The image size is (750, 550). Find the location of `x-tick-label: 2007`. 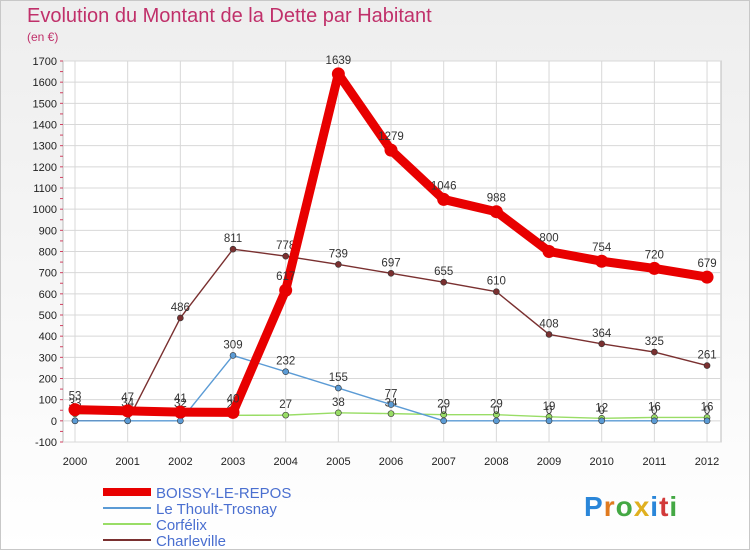

x-tick-label: 2007 is located at coordinates (443, 462).